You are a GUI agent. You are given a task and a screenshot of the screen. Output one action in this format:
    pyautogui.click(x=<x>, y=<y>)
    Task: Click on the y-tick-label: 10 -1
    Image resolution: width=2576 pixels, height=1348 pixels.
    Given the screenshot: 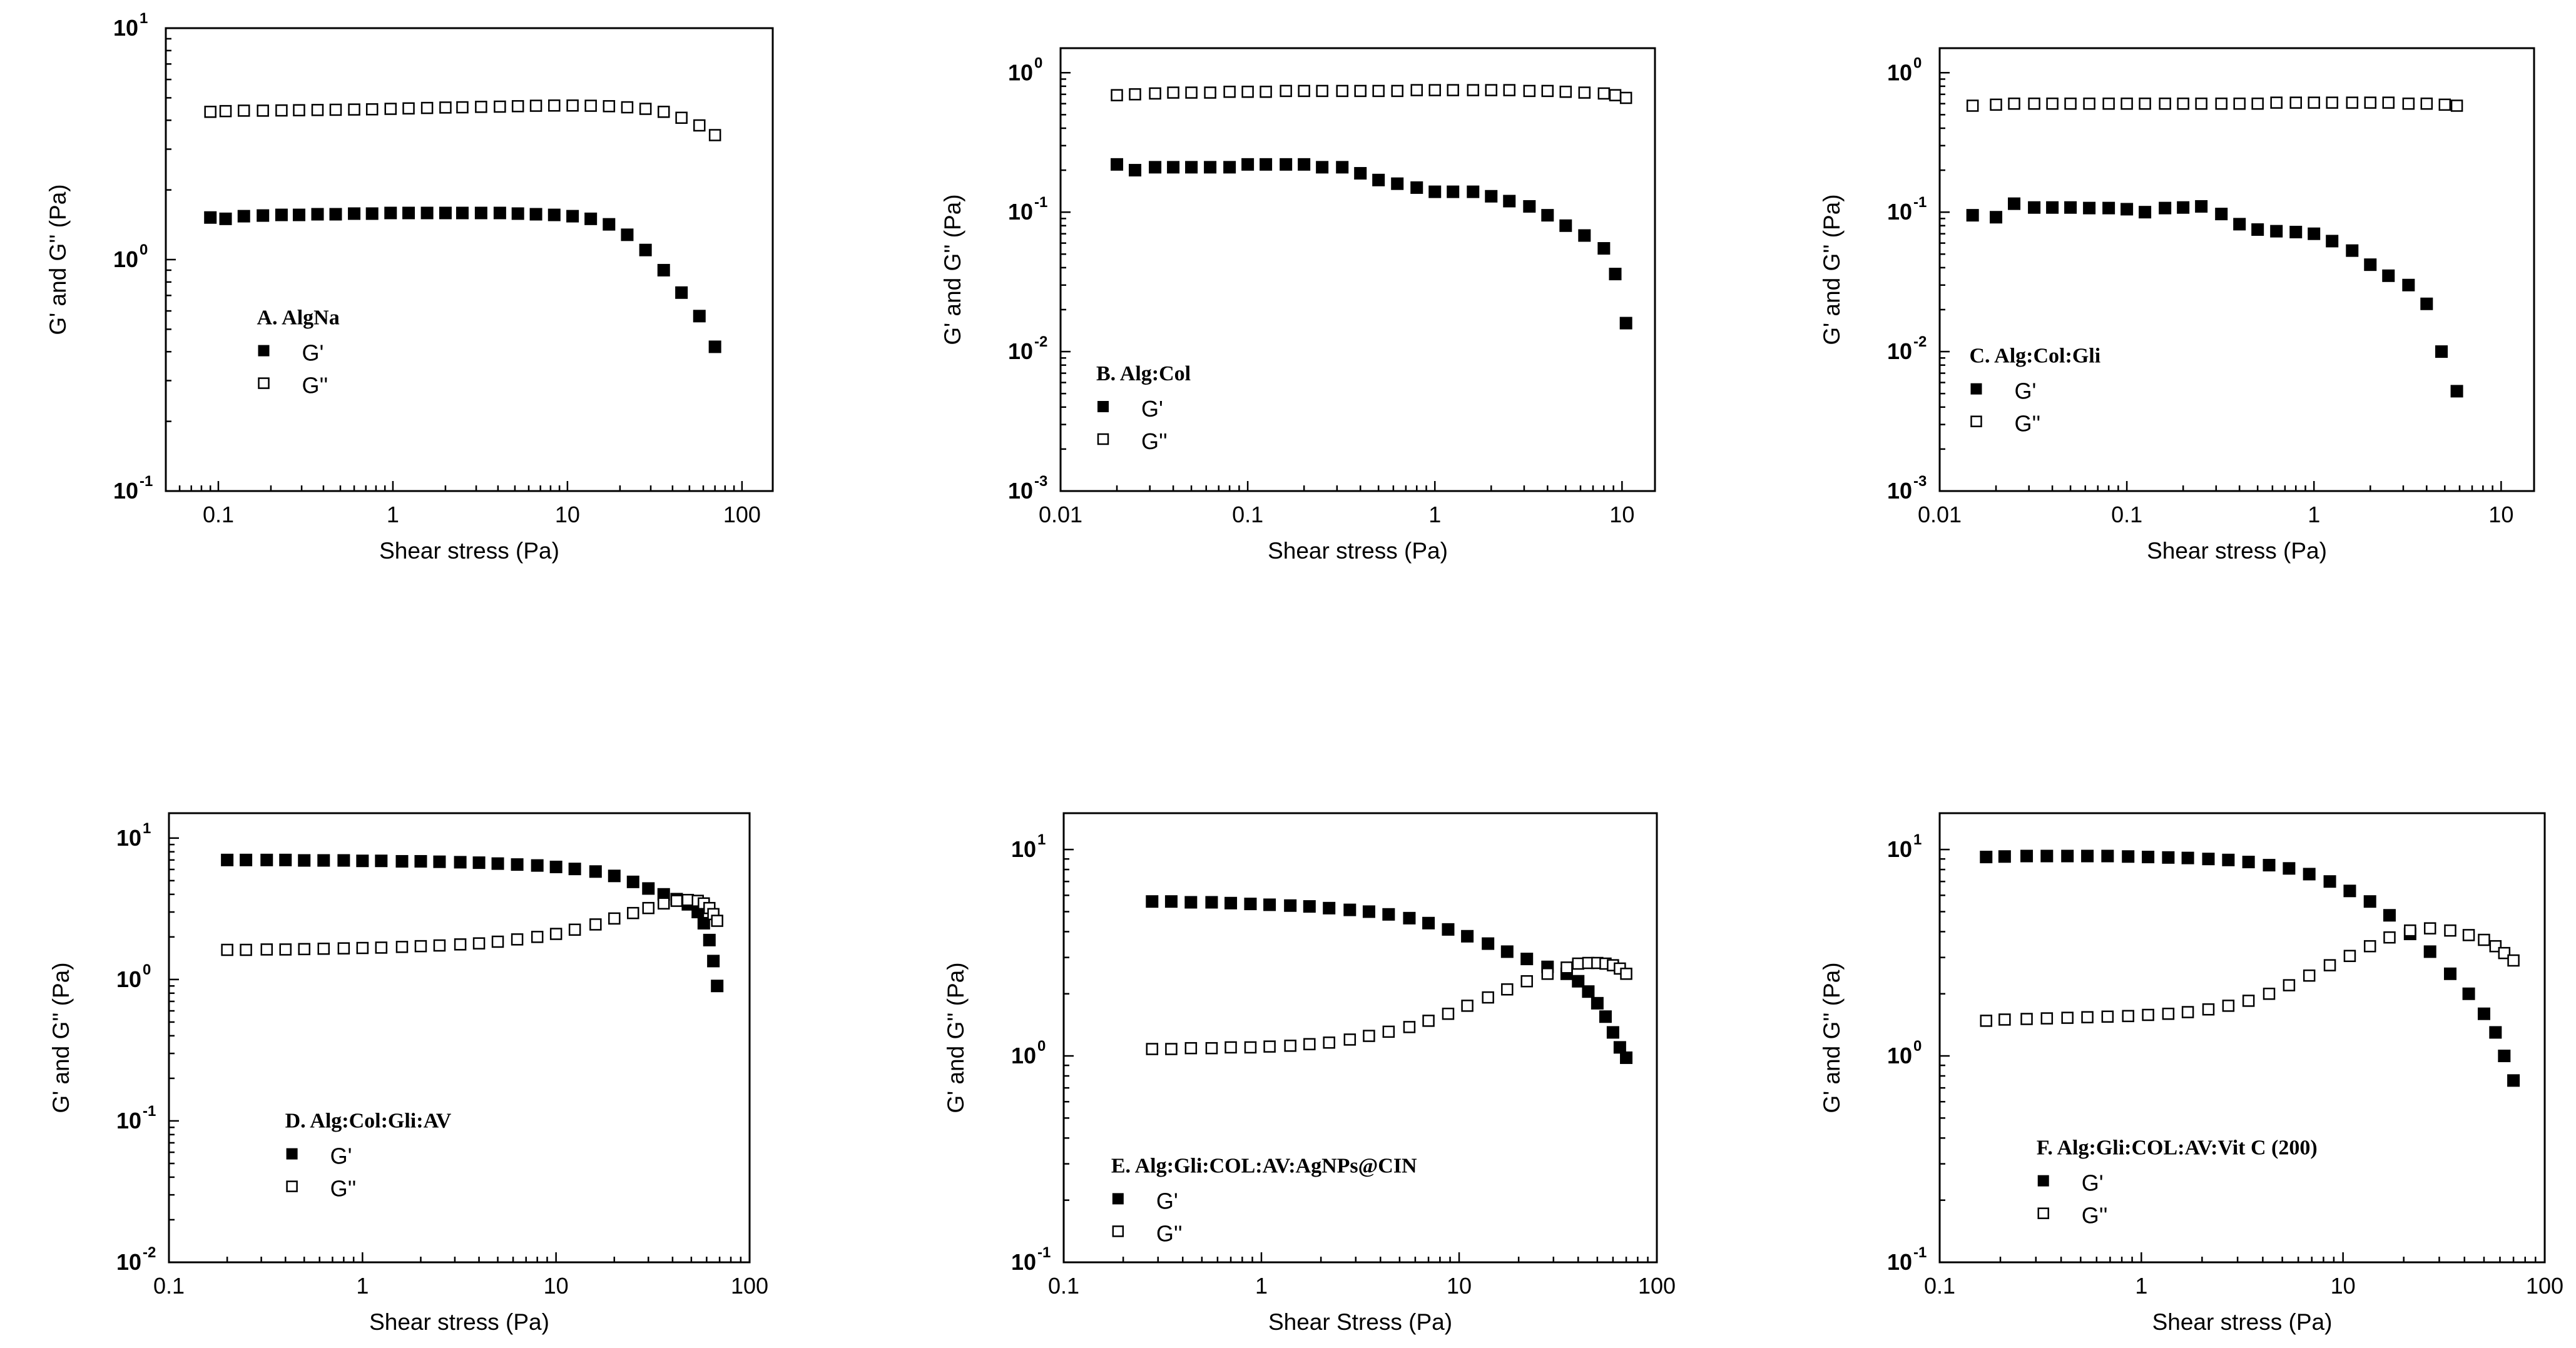 What is the action you would take?
    pyautogui.click(x=1907, y=209)
    